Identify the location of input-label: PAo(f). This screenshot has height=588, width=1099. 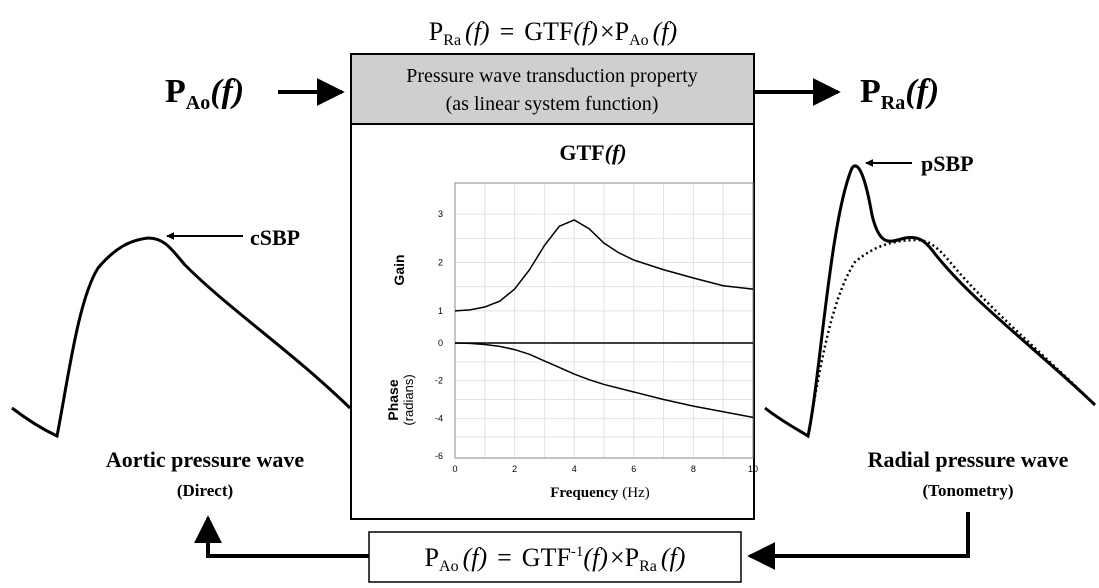
(204, 93).